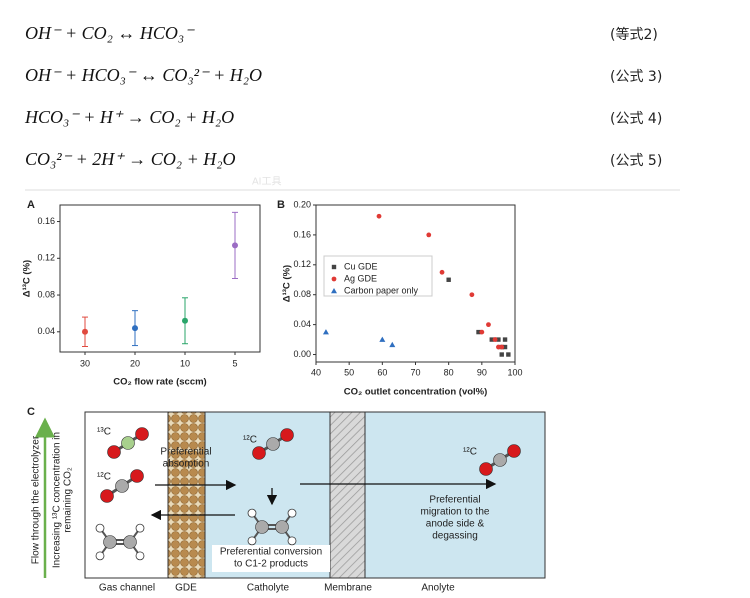 This screenshot has width=750, height=598. What do you see at coordinates (449, 372) in the screenshot?
I see `x-tick-label: 80` at bounding box center [449, 372].